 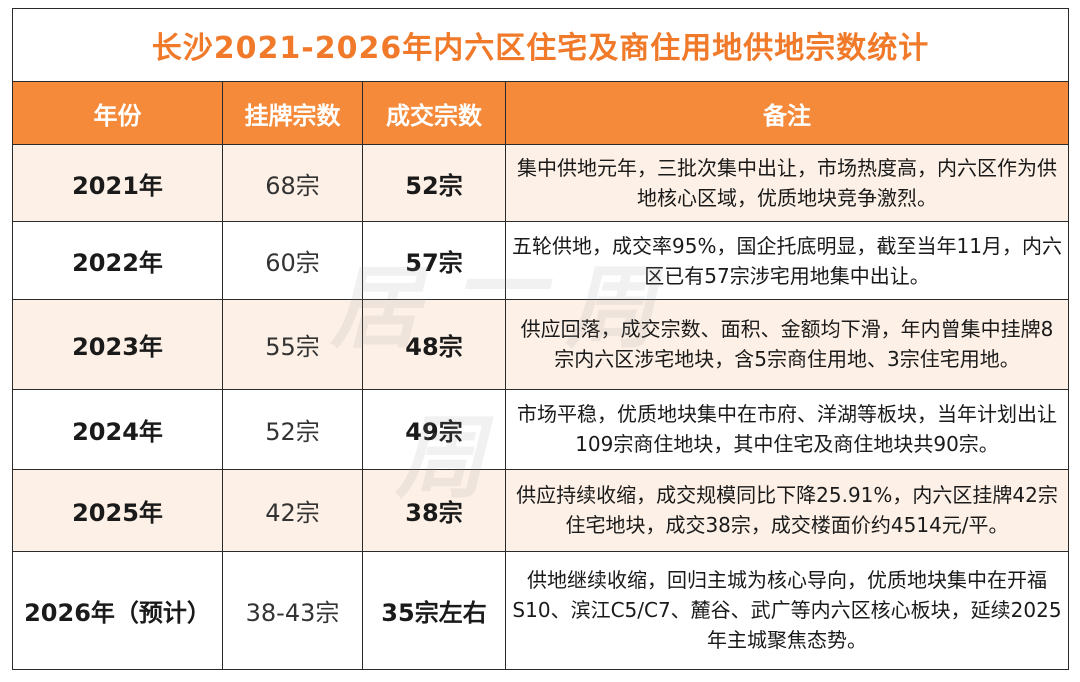 I want to click on header-listed: 挂牌宗数, so click(x=292, y=113).